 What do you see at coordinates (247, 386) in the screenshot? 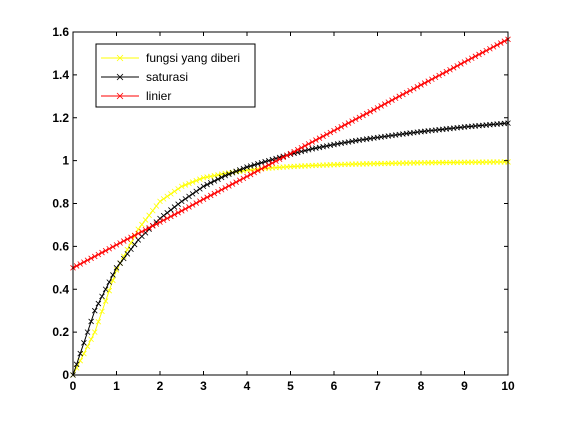
I see `x-tick-label: 4` at bounding box center [247, 386].